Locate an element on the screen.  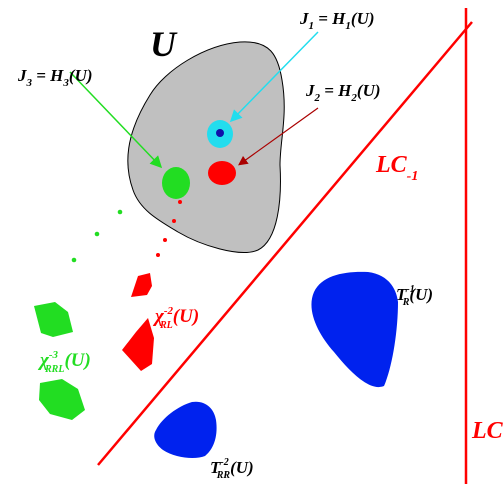
j2-label: J2 = H2(U) is located at coordinates (343, 92).